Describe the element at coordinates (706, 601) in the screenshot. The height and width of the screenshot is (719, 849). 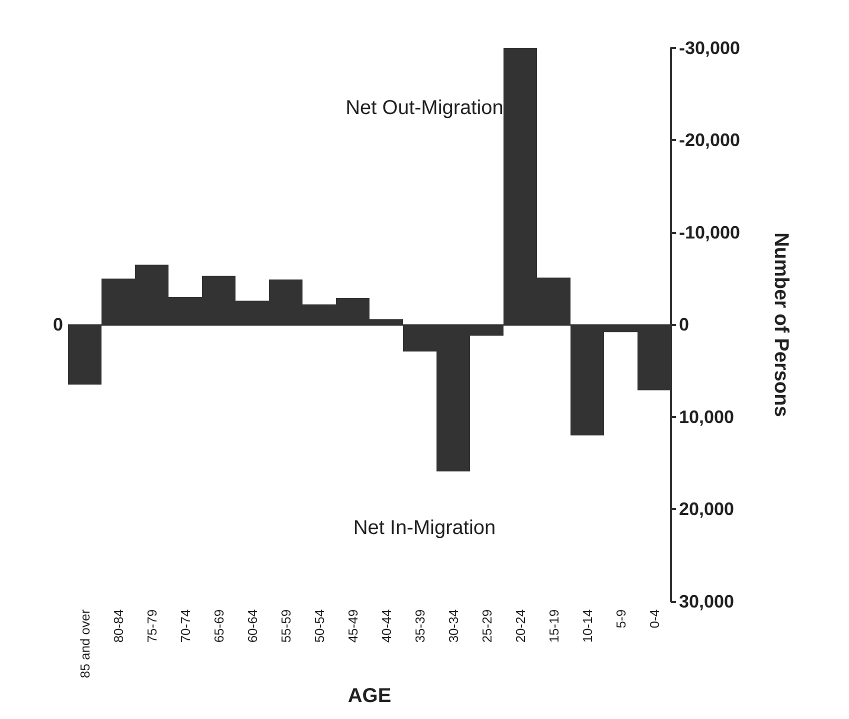
I see `y-tick-label: 30,000` at that location.